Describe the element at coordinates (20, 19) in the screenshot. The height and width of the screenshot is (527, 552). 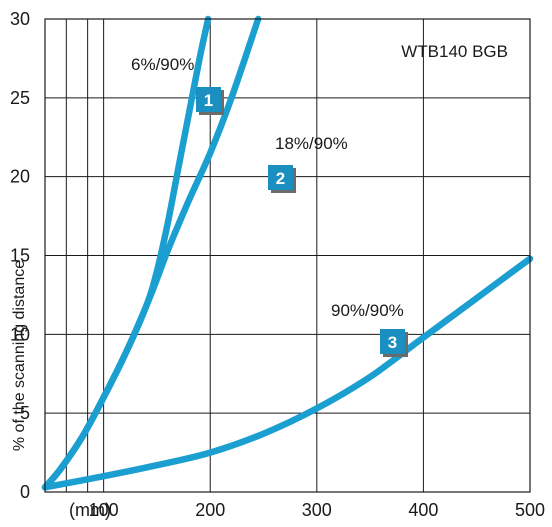
I see `y-tick-label: 30` at that location.